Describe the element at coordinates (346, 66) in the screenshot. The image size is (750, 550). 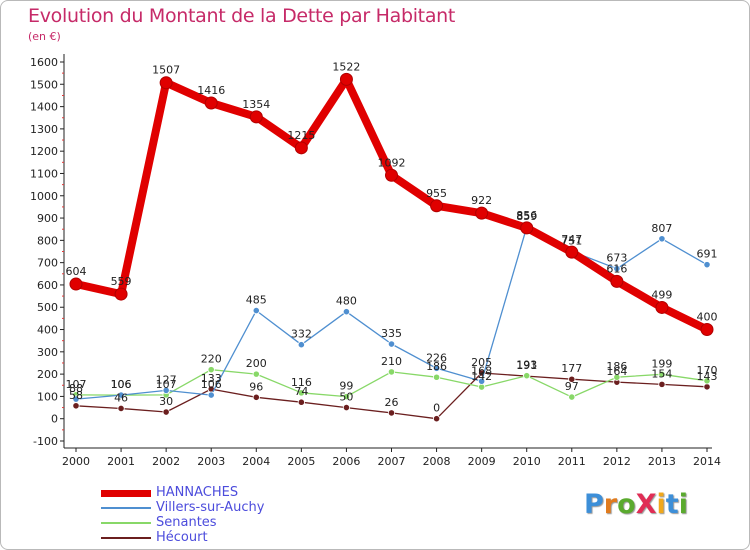
I see `data-label: 1522` at that location.